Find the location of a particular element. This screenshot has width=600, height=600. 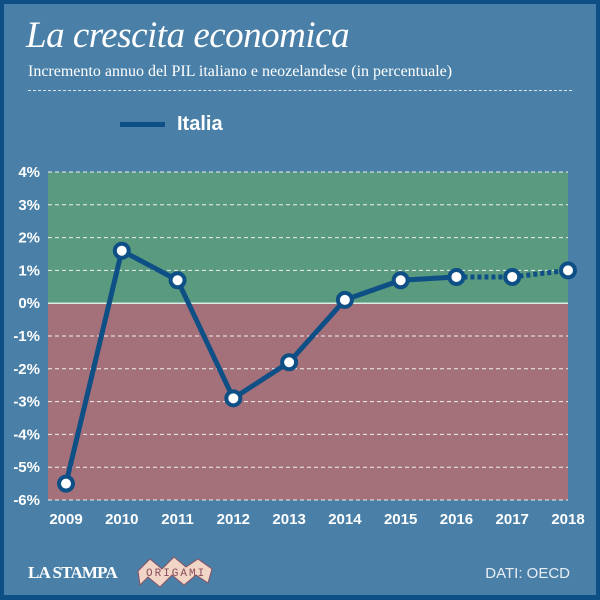

y-tick-label: 2% is located at coordinates (29, 238).